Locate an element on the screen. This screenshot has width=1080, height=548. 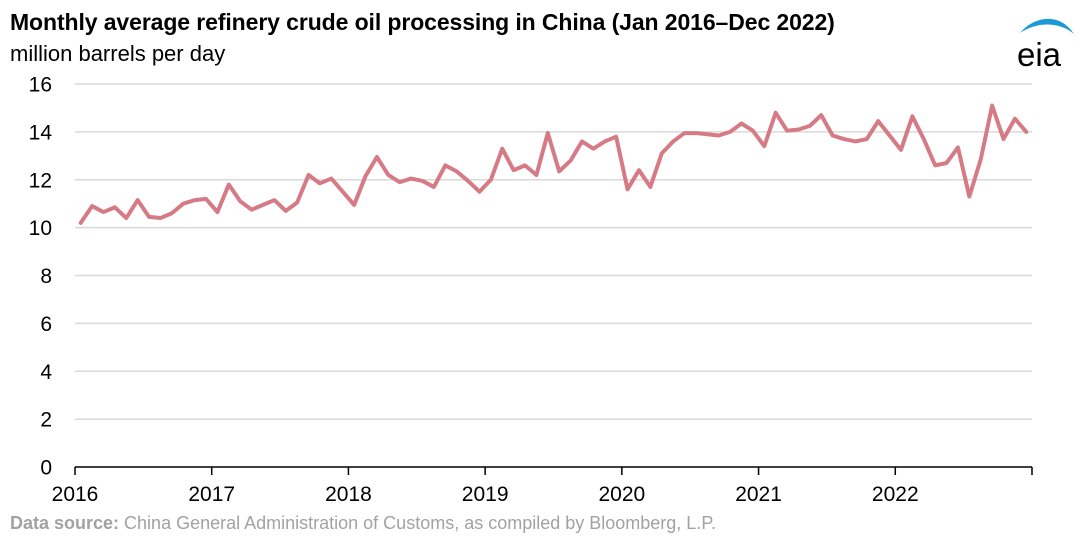
eia-logo: eia is located at coordinates (1045, 44).